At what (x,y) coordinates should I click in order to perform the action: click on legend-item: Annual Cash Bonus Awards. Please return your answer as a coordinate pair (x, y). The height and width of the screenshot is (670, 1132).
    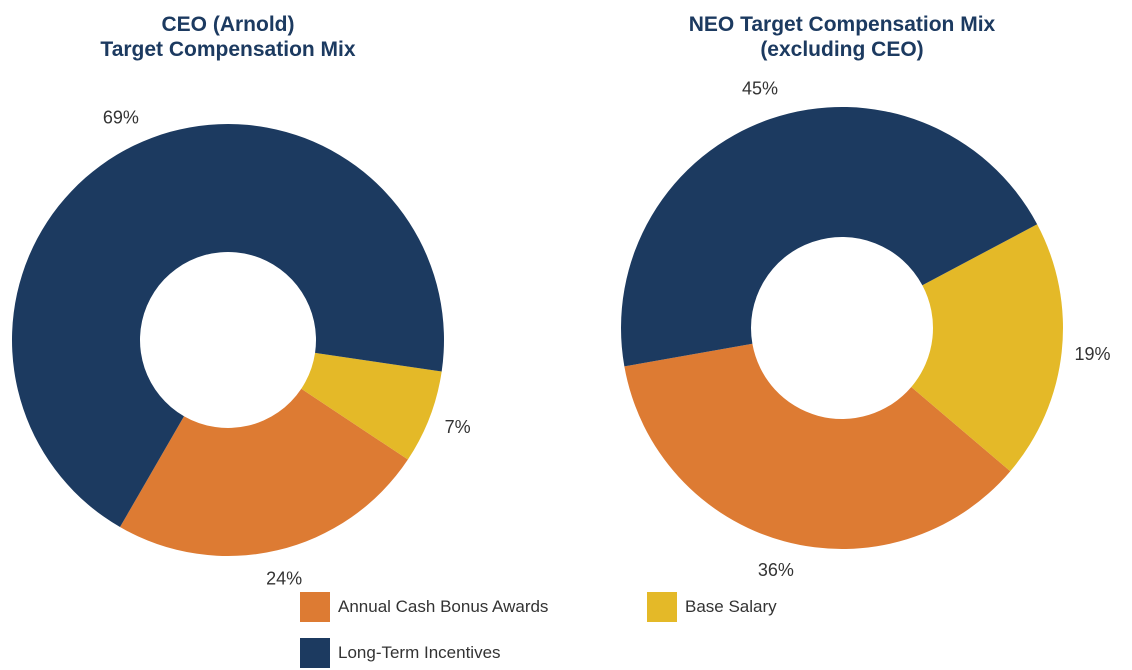
    Looking at the image, I should click on (424, 607).